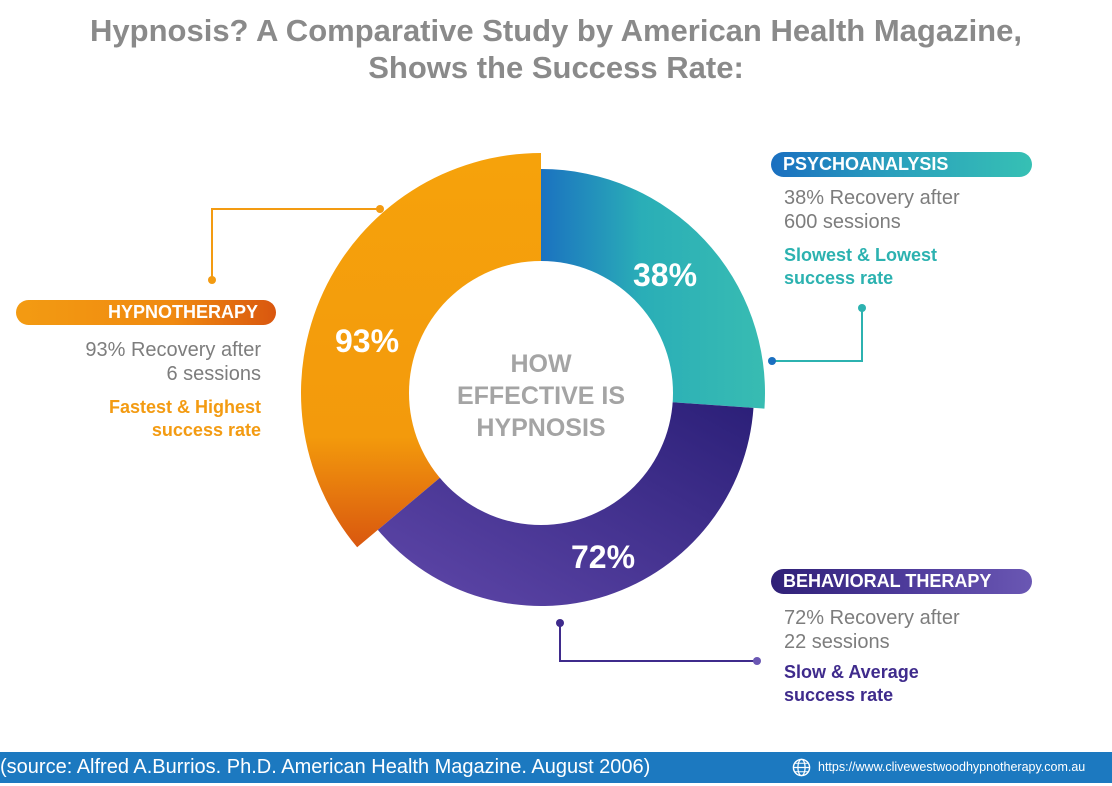 This screenshot has height=786, width=1112. Describe the element at coordinates (665, 275) in the screenshot. I see `label-psychoanalysis-value: 38%` at that location.